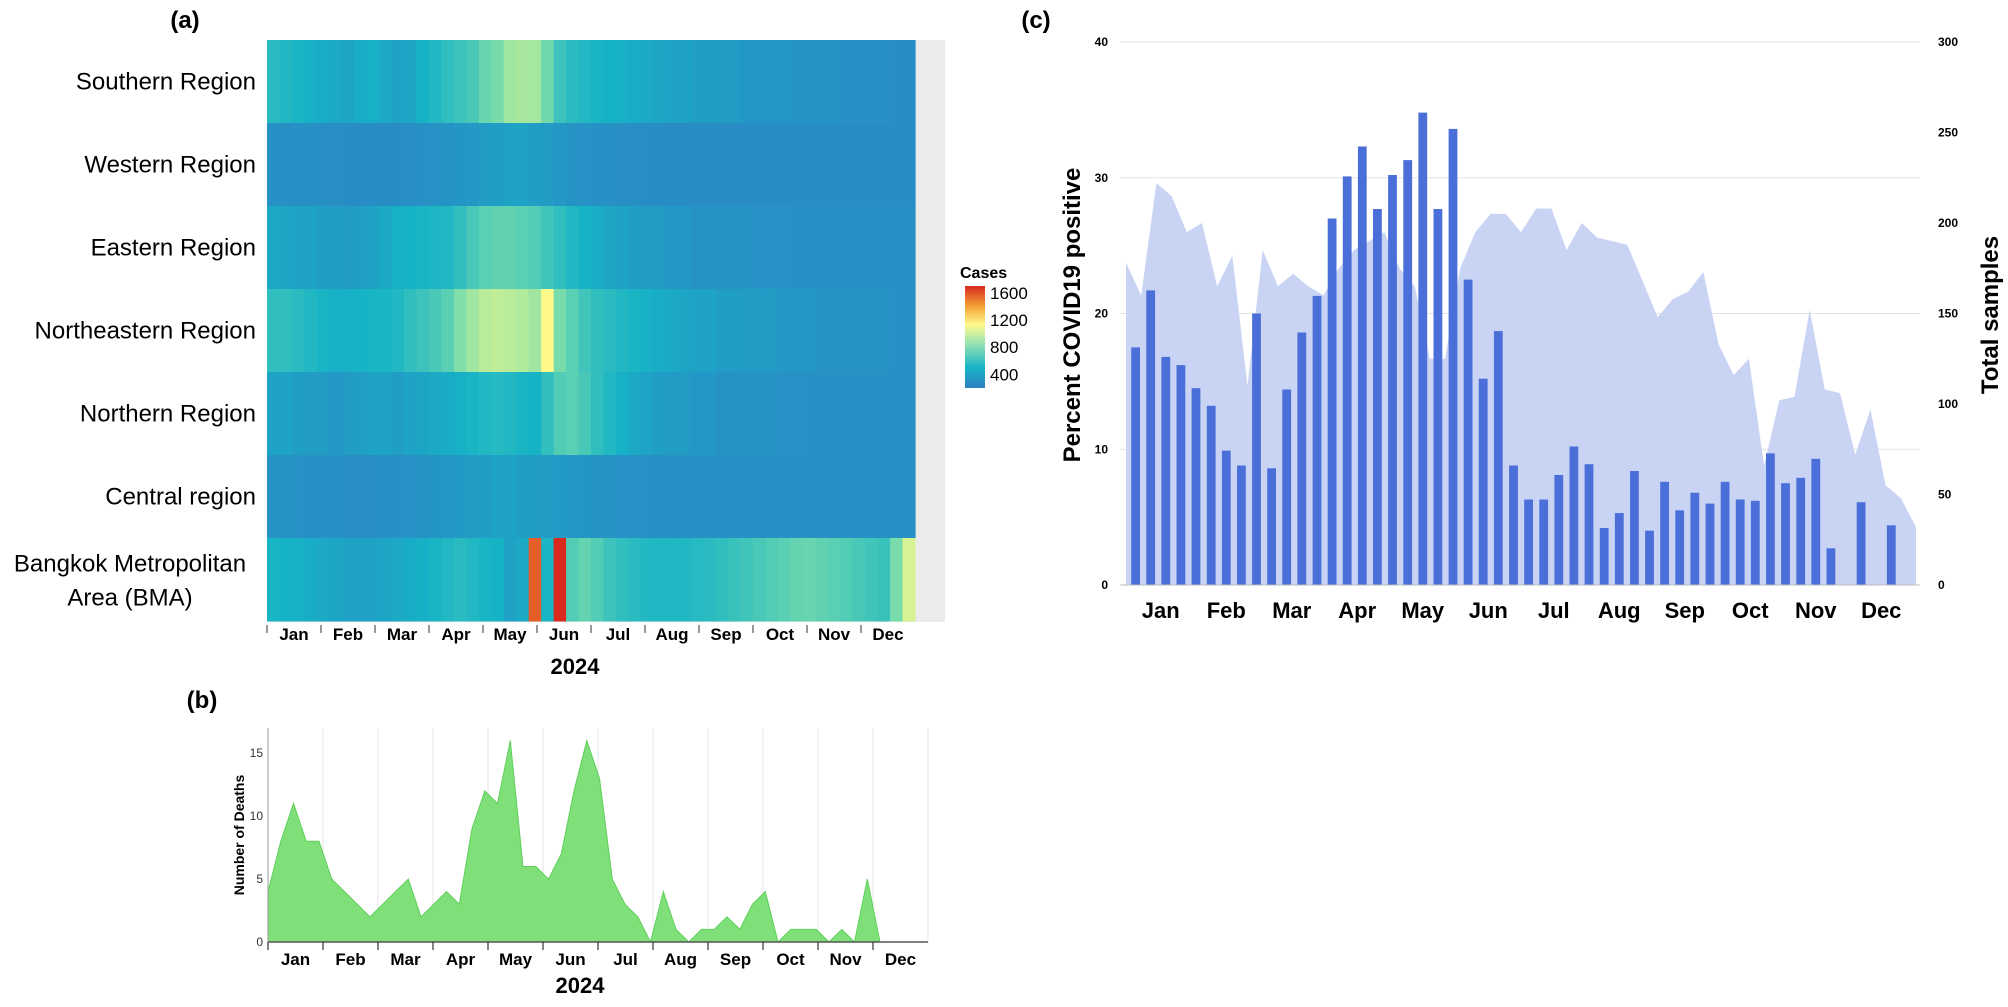 The image size is (2008, 1007). I want to click on deaths-x-ticks: Jan Feb Mar Apr May Jun Jul Aug Sep Oct Nov Dec, so click(591, 955).